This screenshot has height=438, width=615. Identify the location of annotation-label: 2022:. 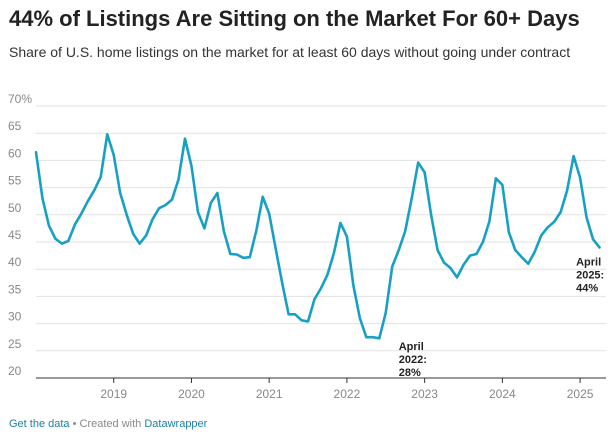
(413, 360).